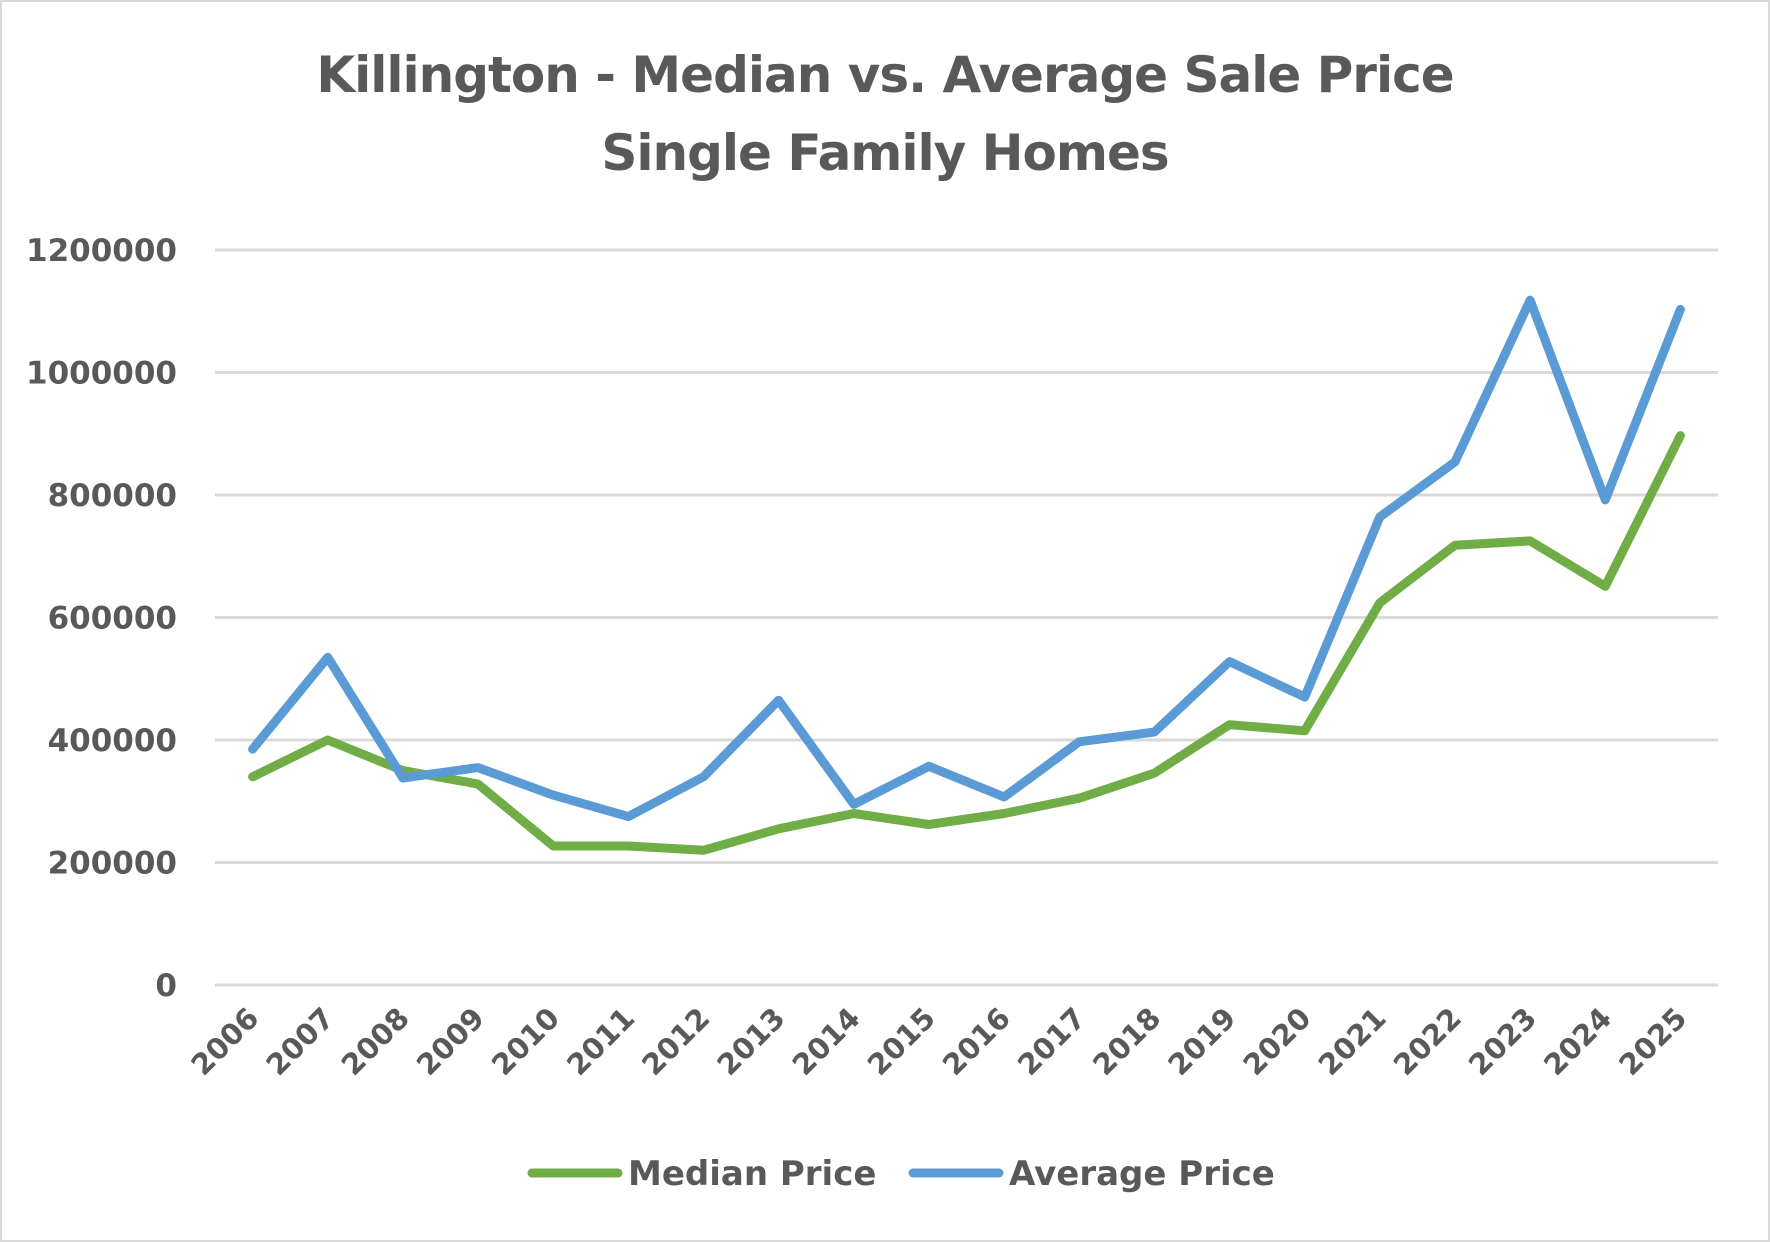 The width and height of the screenshot is (1770, 1242). What do you see at coordinates (1277, 1041) in the screenshot?
I see `x-tick-label: 2020` at bounding box center [1277, 1041].